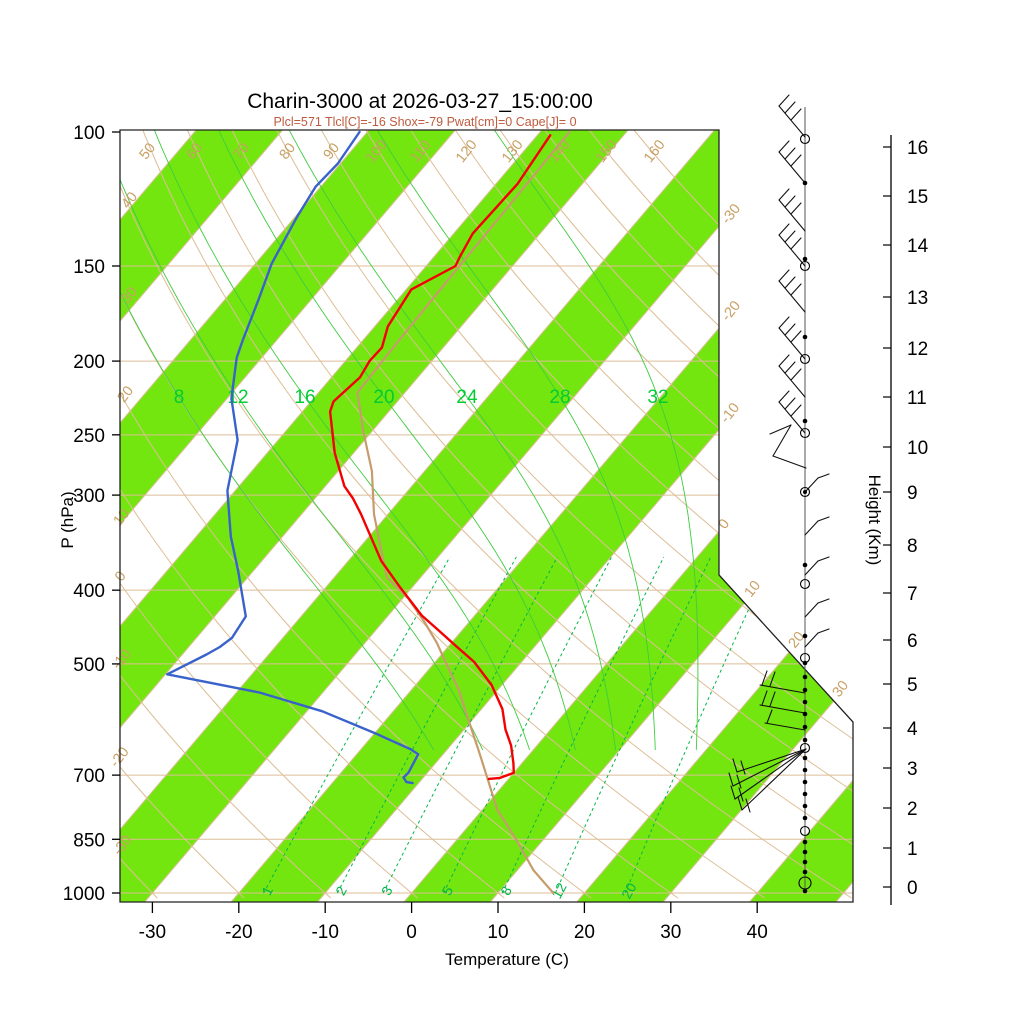 This screenshot has height=1024, width=1024. What do you see at coordinates (89, 665) in the screenshot?
I see `svg-text: 500` at bounding box center [89, 665].